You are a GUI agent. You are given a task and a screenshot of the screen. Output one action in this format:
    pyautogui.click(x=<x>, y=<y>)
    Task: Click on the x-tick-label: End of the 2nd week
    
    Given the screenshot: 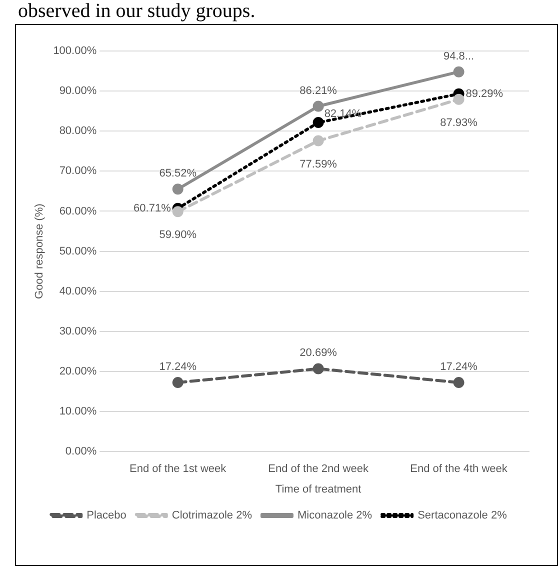 What is the action you would take?
    pyautogui.click(x=318, y=469)
    